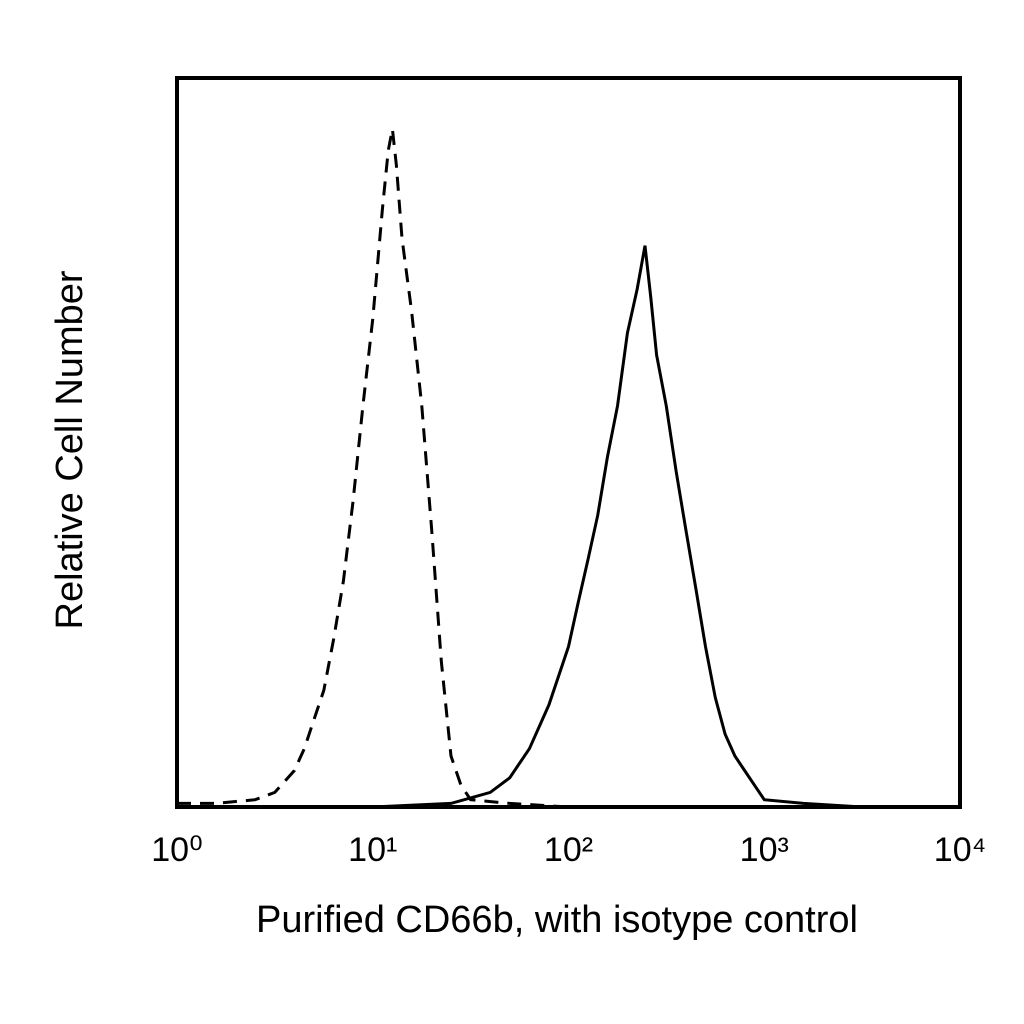 The width and height of the screenshot is (1024, 1024). Describe the element at coordinates (70, 449) in the screenshot. I see `y-axis-label: Relative Cell Number` at that location.